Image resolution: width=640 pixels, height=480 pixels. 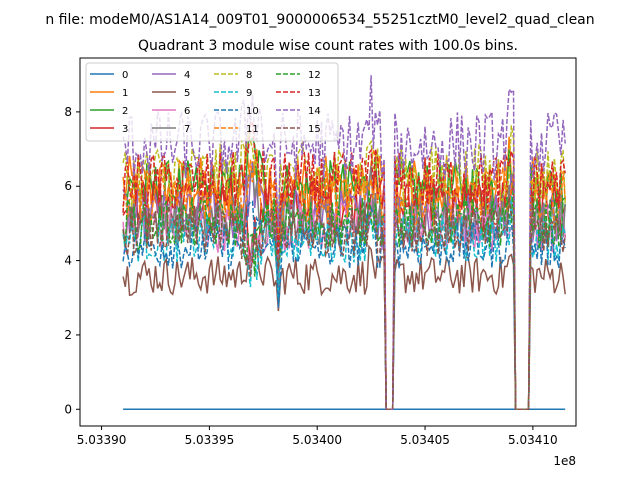 What do you see at coordinates (533, 440) in the screenshot?
I see `x-tick-label: 5.03410` at bounding box center [533, 440].